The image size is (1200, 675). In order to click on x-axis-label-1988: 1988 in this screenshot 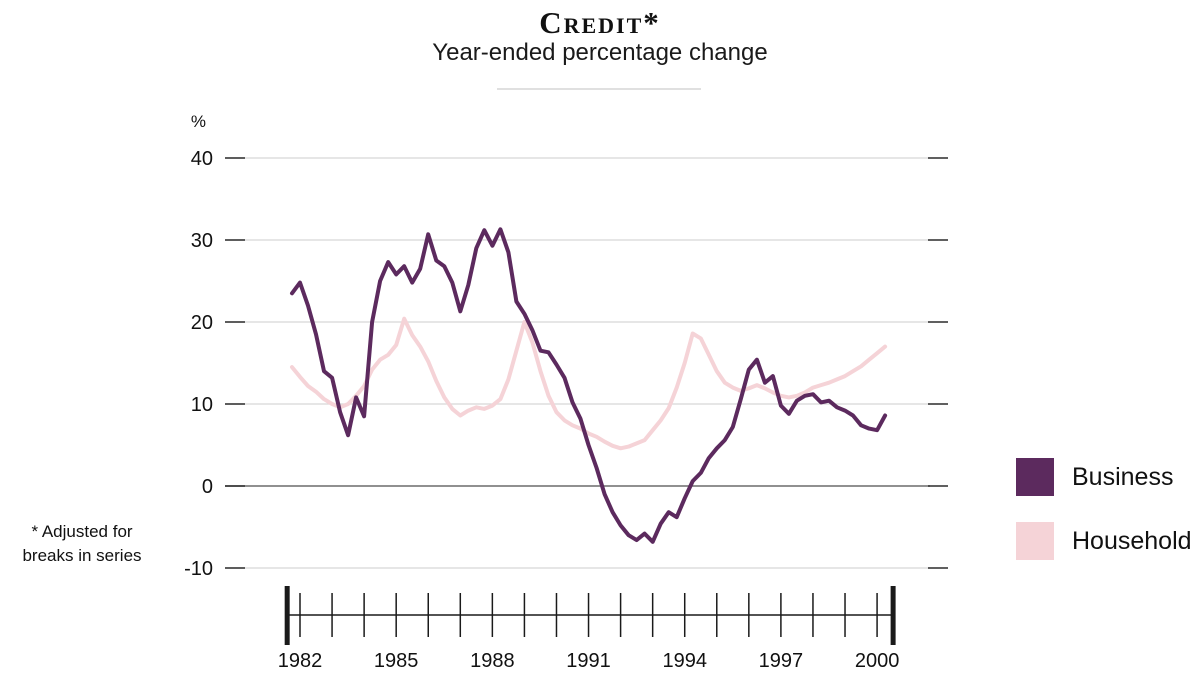, I will do `click(492, 661)`.